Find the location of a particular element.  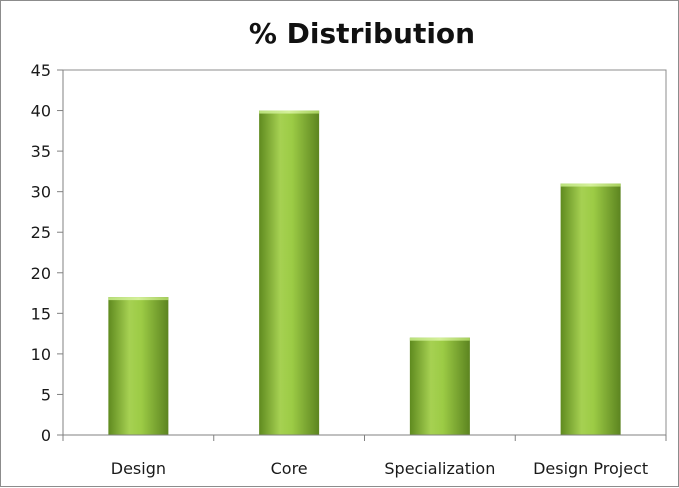

y-tick-label: 45 is located at coordinates (41, 70).